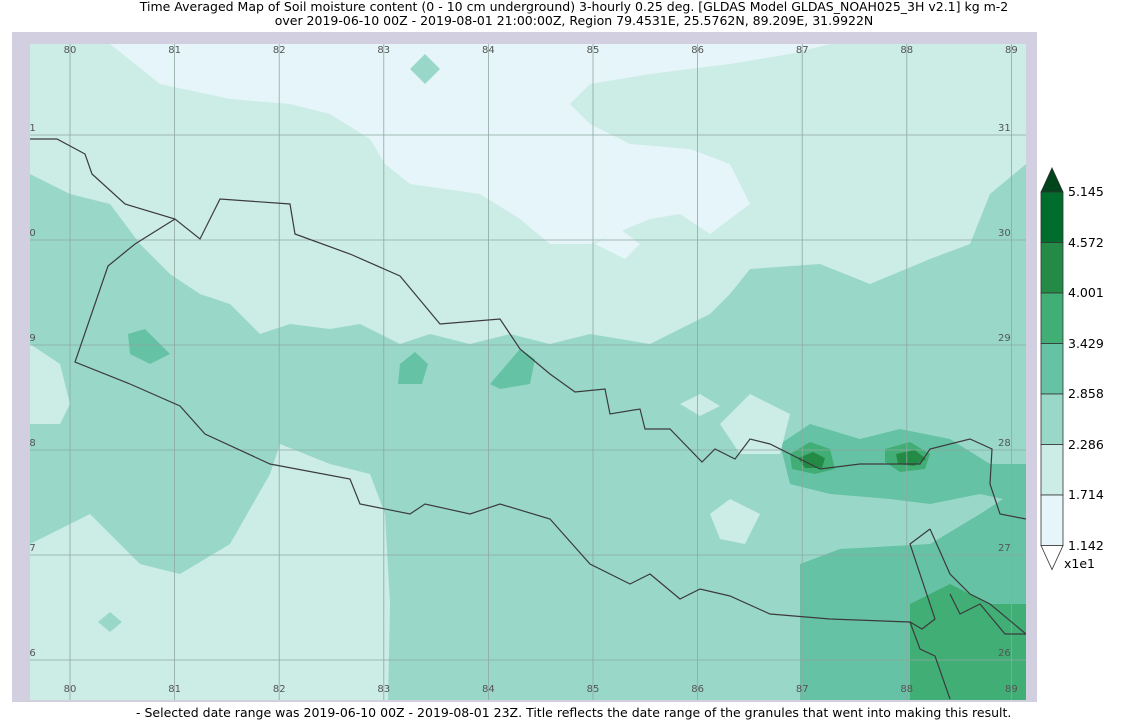 The height and width of the screenshot is (721, 1148). I want to click on colorbar-label: 2.286, so click(1086, 444).